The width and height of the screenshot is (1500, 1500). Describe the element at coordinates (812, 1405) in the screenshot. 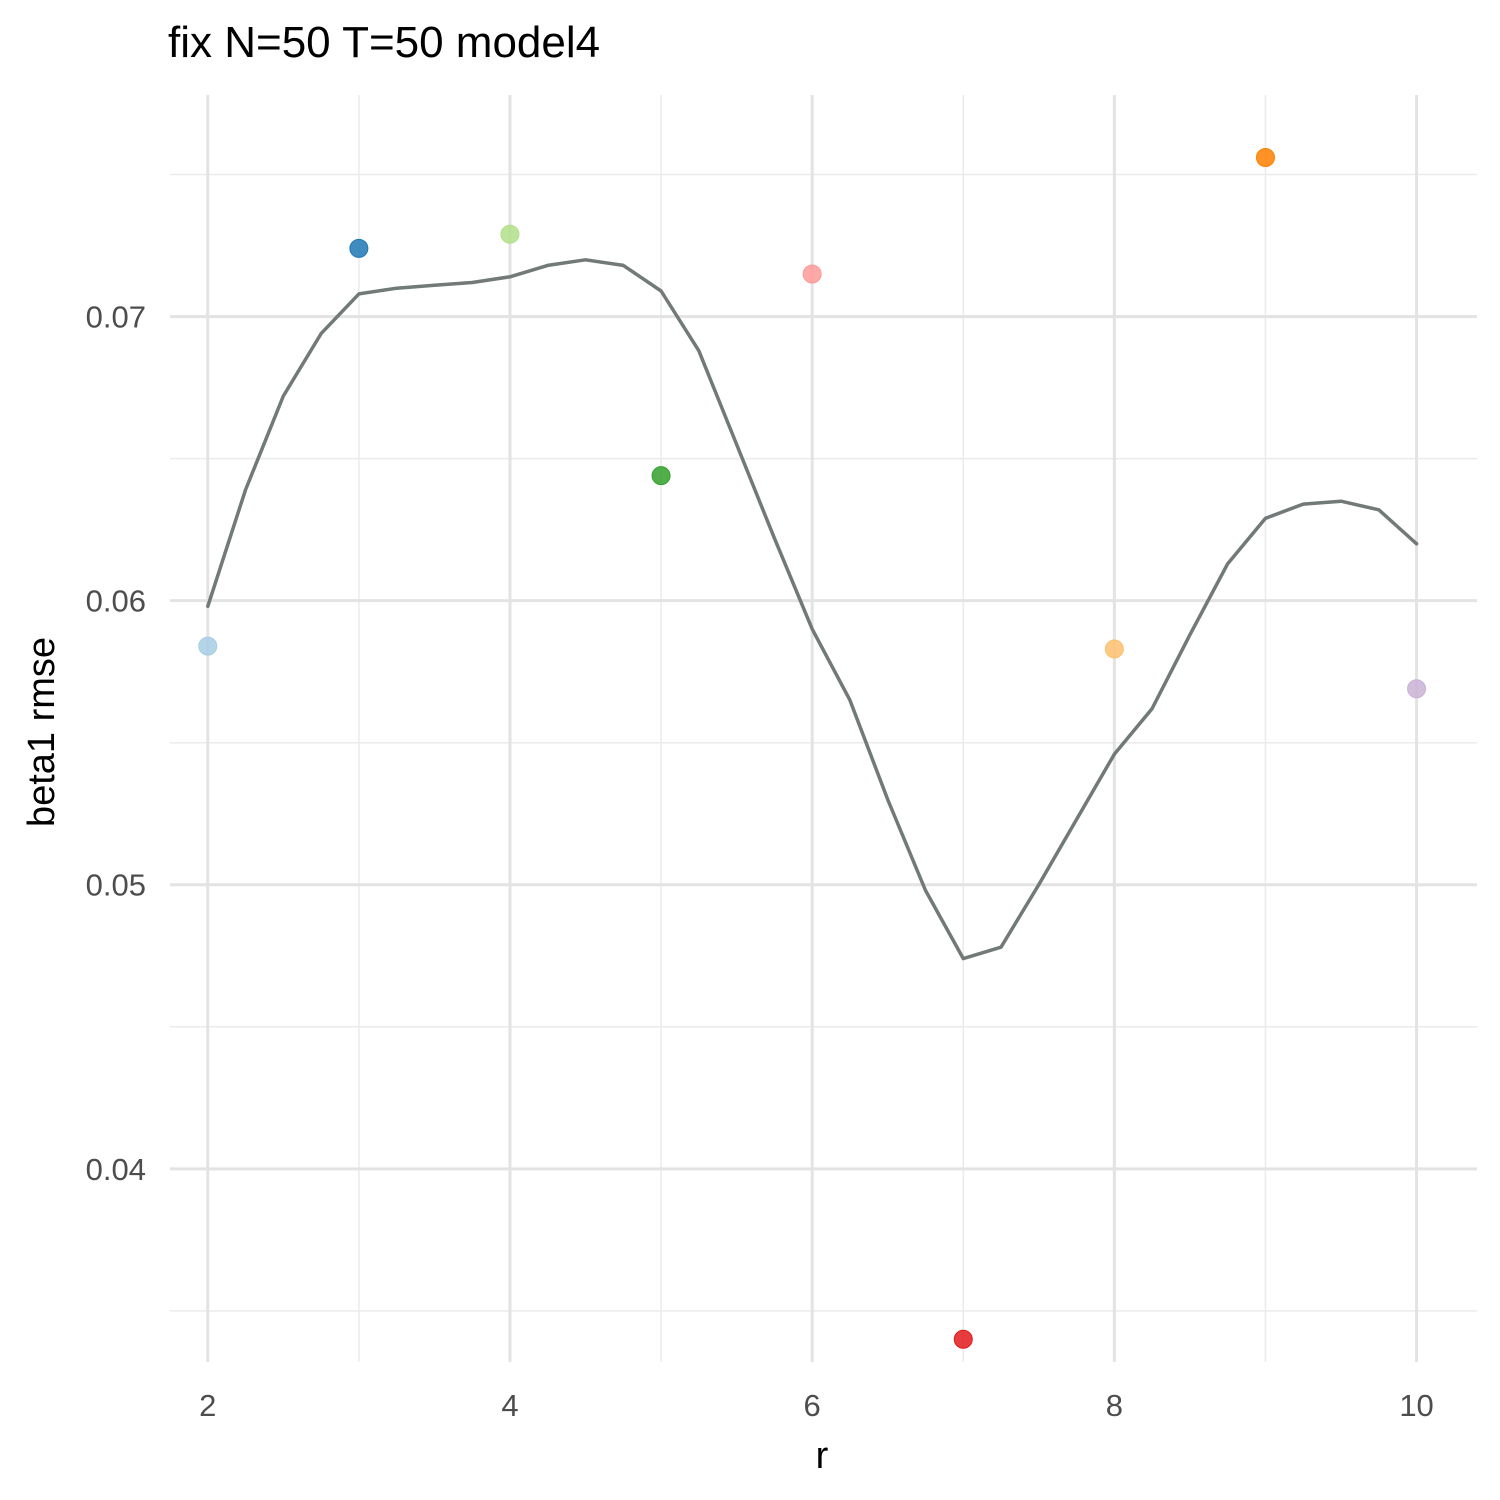

I see `x-tick-label: 6` at that location.